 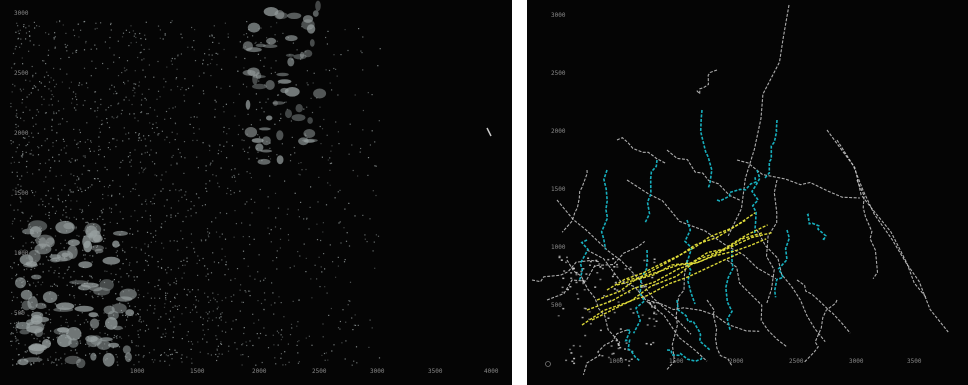 What do you see at coordinates (19, 313) in the screenshot?
I see `left-y-tick-5: 500` at bounding box center [19, 313].